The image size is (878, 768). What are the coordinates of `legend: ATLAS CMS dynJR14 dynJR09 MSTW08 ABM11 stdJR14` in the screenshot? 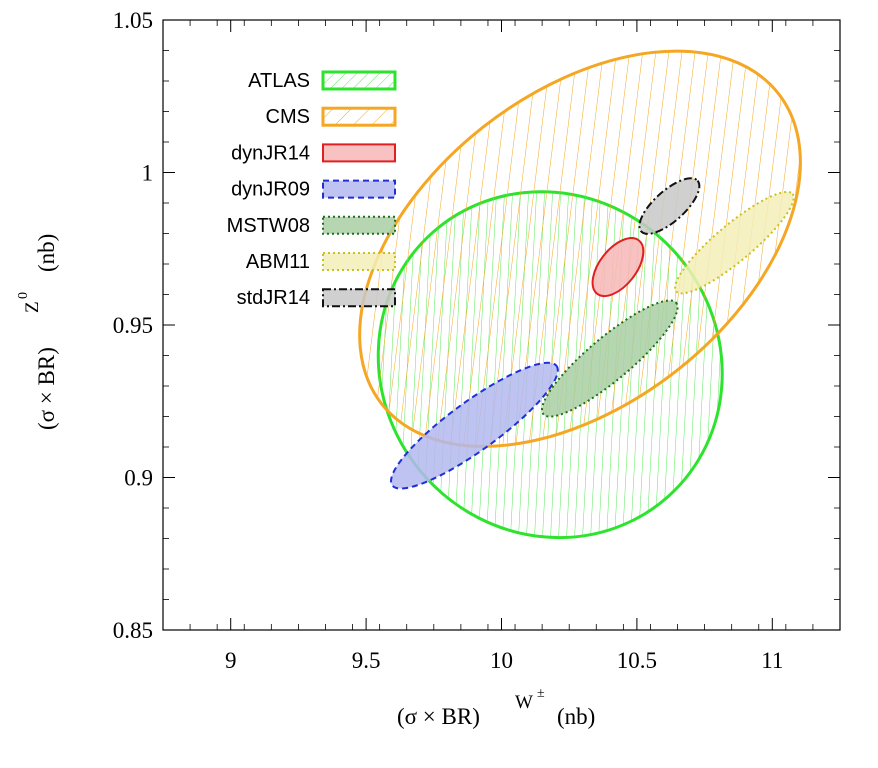 It's located at (312, 189).